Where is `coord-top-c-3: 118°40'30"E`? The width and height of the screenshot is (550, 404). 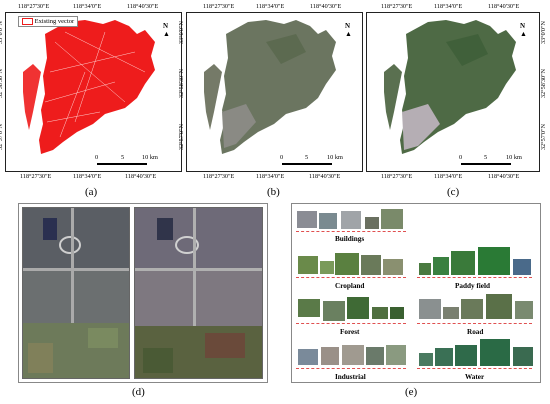 coord-top-c-3: 118°40'30"E is located at coordinates (504, 6).